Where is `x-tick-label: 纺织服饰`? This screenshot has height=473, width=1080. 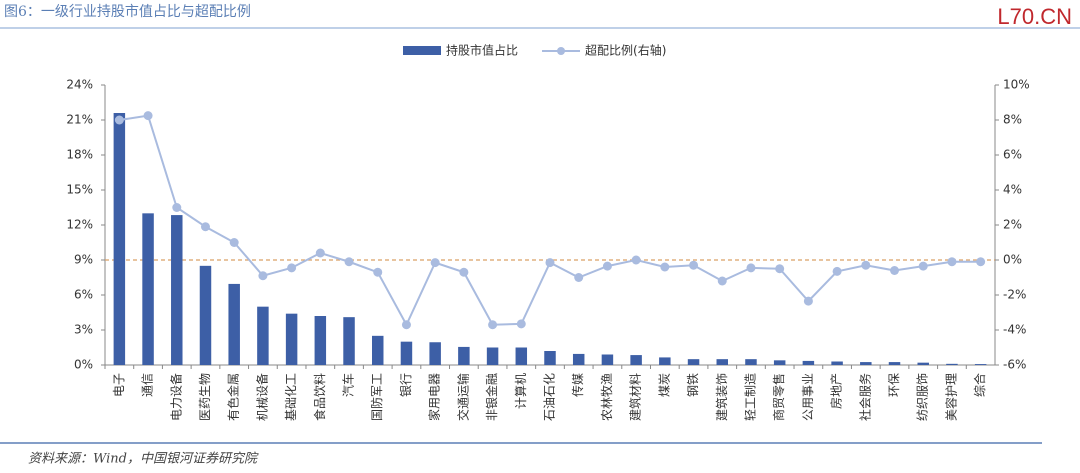
x-tick-label: 纺织服饰 is located at coordinates (923, 397).